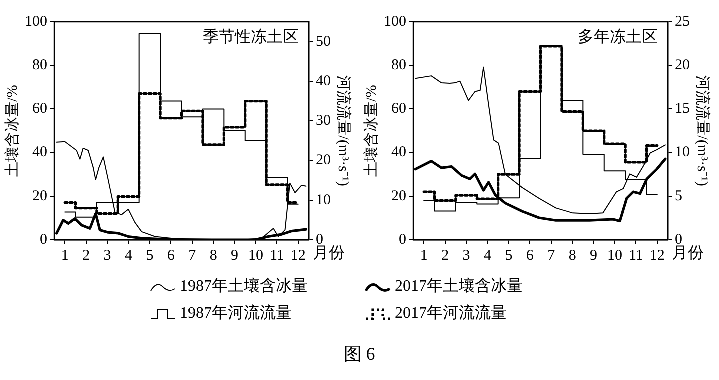 The height and width of the screenshot is (380, 719). Describe the element at coordinates (323, 121) in the screenshot. I see `y2-tick-label: 30` at that location.